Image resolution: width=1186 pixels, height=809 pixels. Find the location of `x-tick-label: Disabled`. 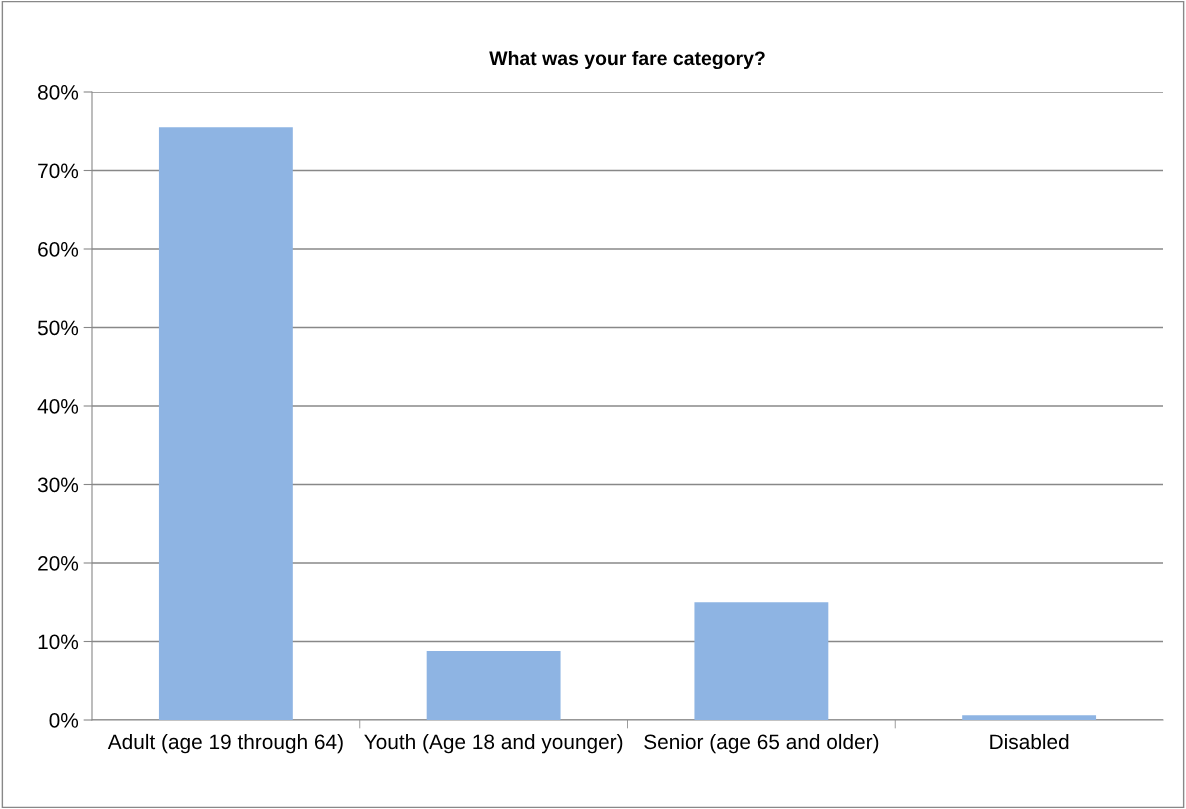

x-tick-label: Disabled is located at coordinates (1029, 741).